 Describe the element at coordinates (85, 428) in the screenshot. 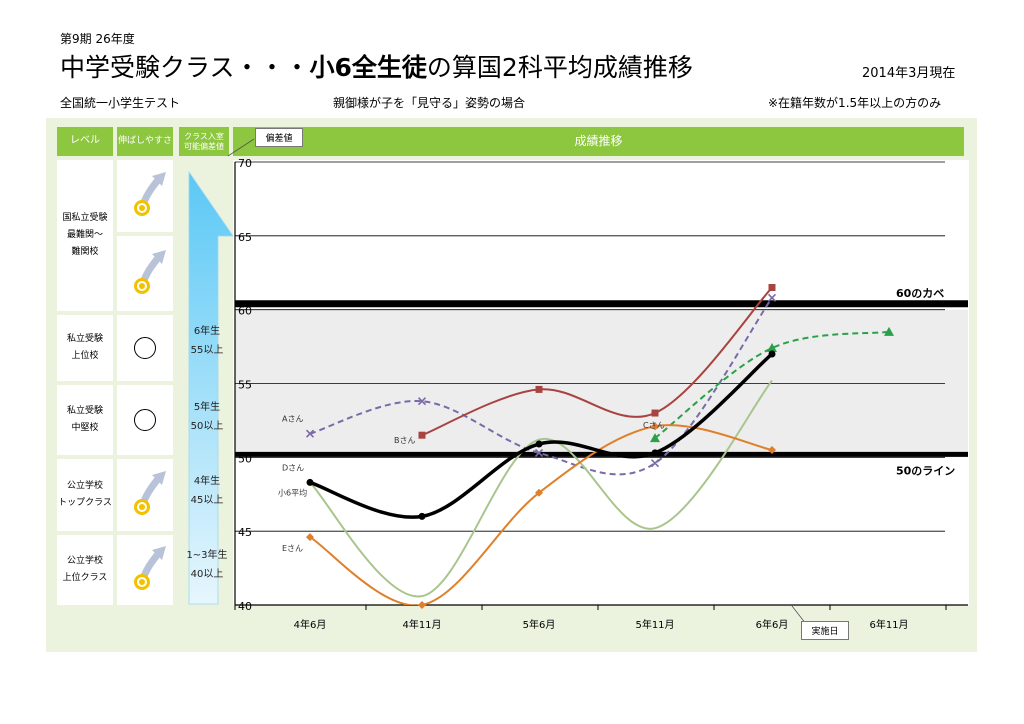

I see `level-private-mid-line2: 中堅校` at that location.